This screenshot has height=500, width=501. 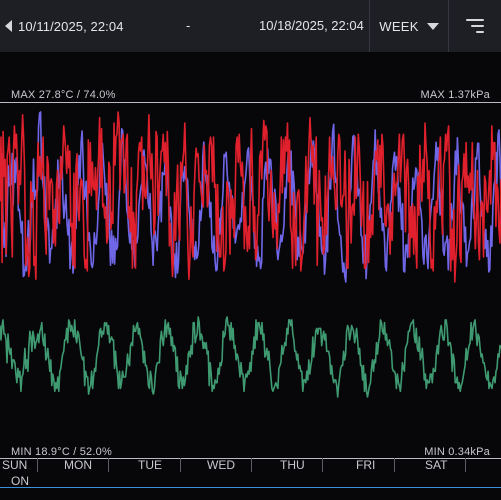 I want to click on day-label-thu: THU, so click(x=292, y=465).